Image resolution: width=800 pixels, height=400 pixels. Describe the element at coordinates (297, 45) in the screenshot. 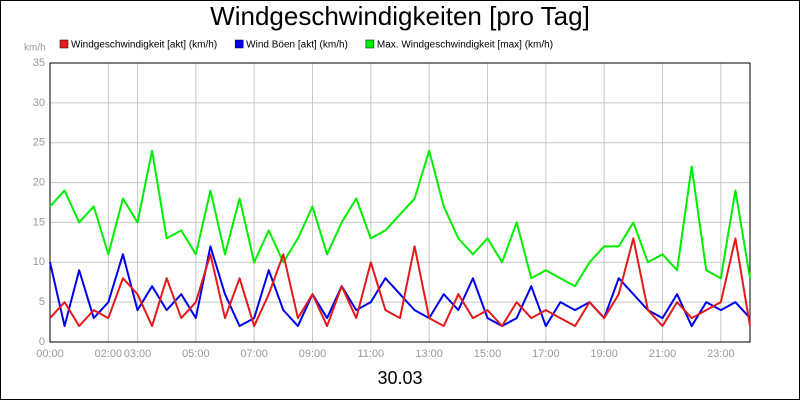

I see `legend-label: Wind Böen [akt] (km/h)` at that location.